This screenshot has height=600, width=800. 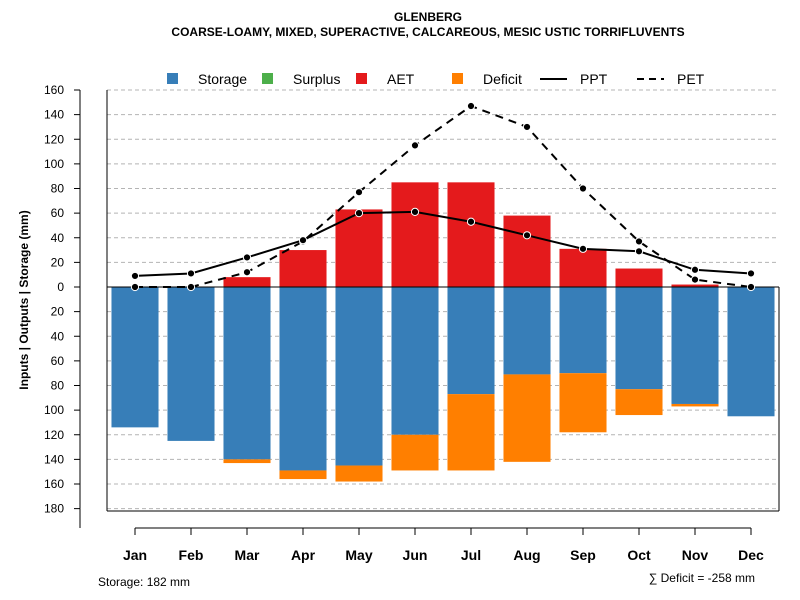 What do you see at coordinates (415, 555) in the screenshot?
I see `x-tick-label: Jun` at bounding box center [415, 555].